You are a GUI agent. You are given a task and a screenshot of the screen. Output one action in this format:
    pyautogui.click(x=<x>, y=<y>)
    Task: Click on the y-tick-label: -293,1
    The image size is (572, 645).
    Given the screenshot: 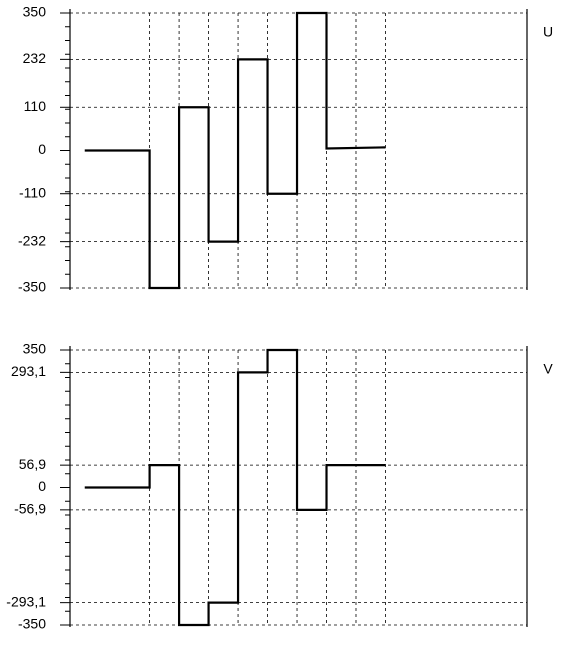 What is the action you would take?
    pyautogui.click(x=26, y=601)
    